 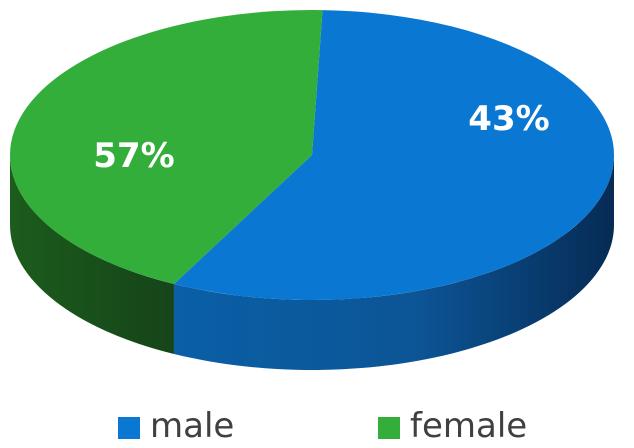 What do you see at coordinates (508, 119) in the screenshot?
I see `data-label-female: 43%` at bounding box center [508, 119].